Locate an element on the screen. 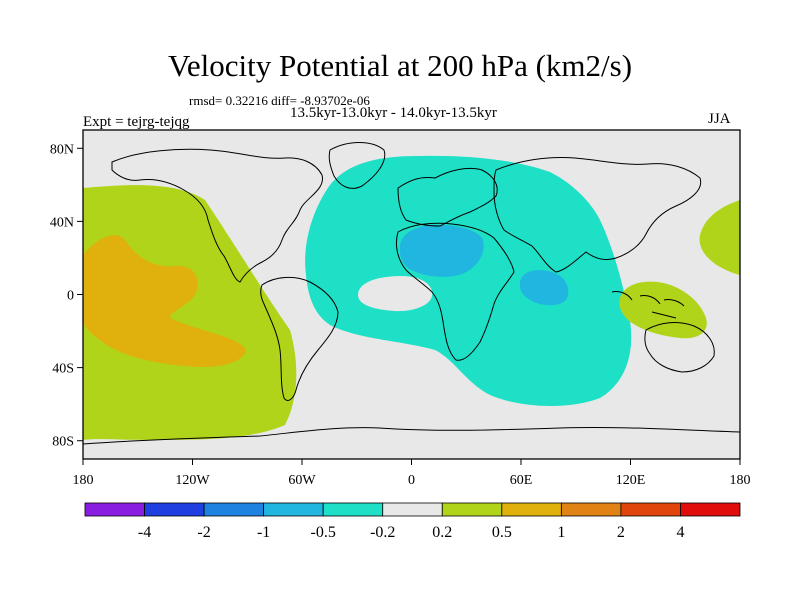  colorbar-label: 4 is located at coordinates (680, 532).